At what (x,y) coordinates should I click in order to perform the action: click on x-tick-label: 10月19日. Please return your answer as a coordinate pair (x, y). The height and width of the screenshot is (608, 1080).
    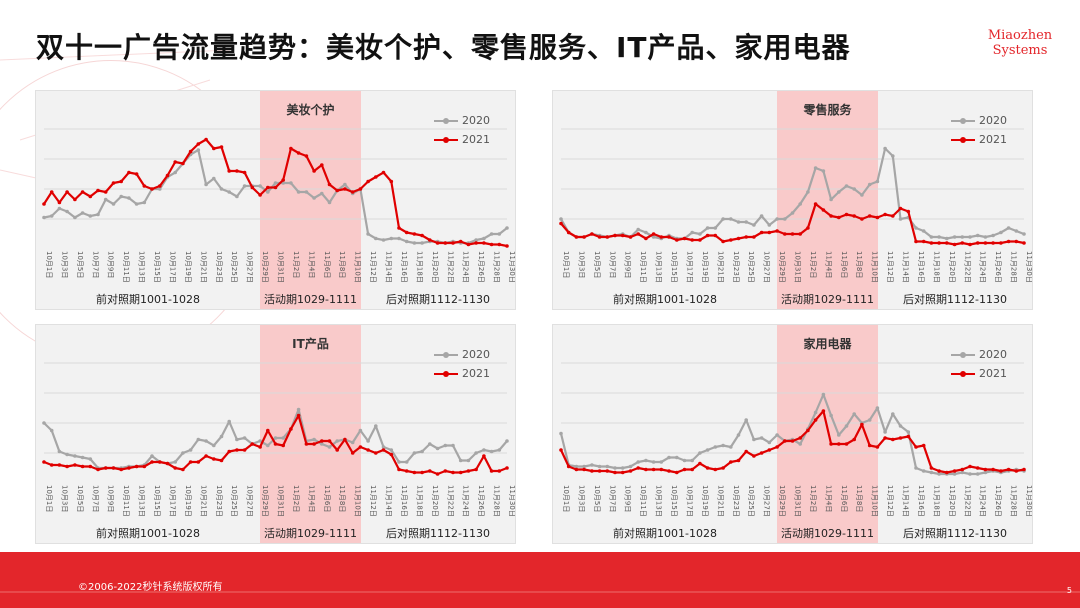
    Looking at the image, I should click on (188, 267).